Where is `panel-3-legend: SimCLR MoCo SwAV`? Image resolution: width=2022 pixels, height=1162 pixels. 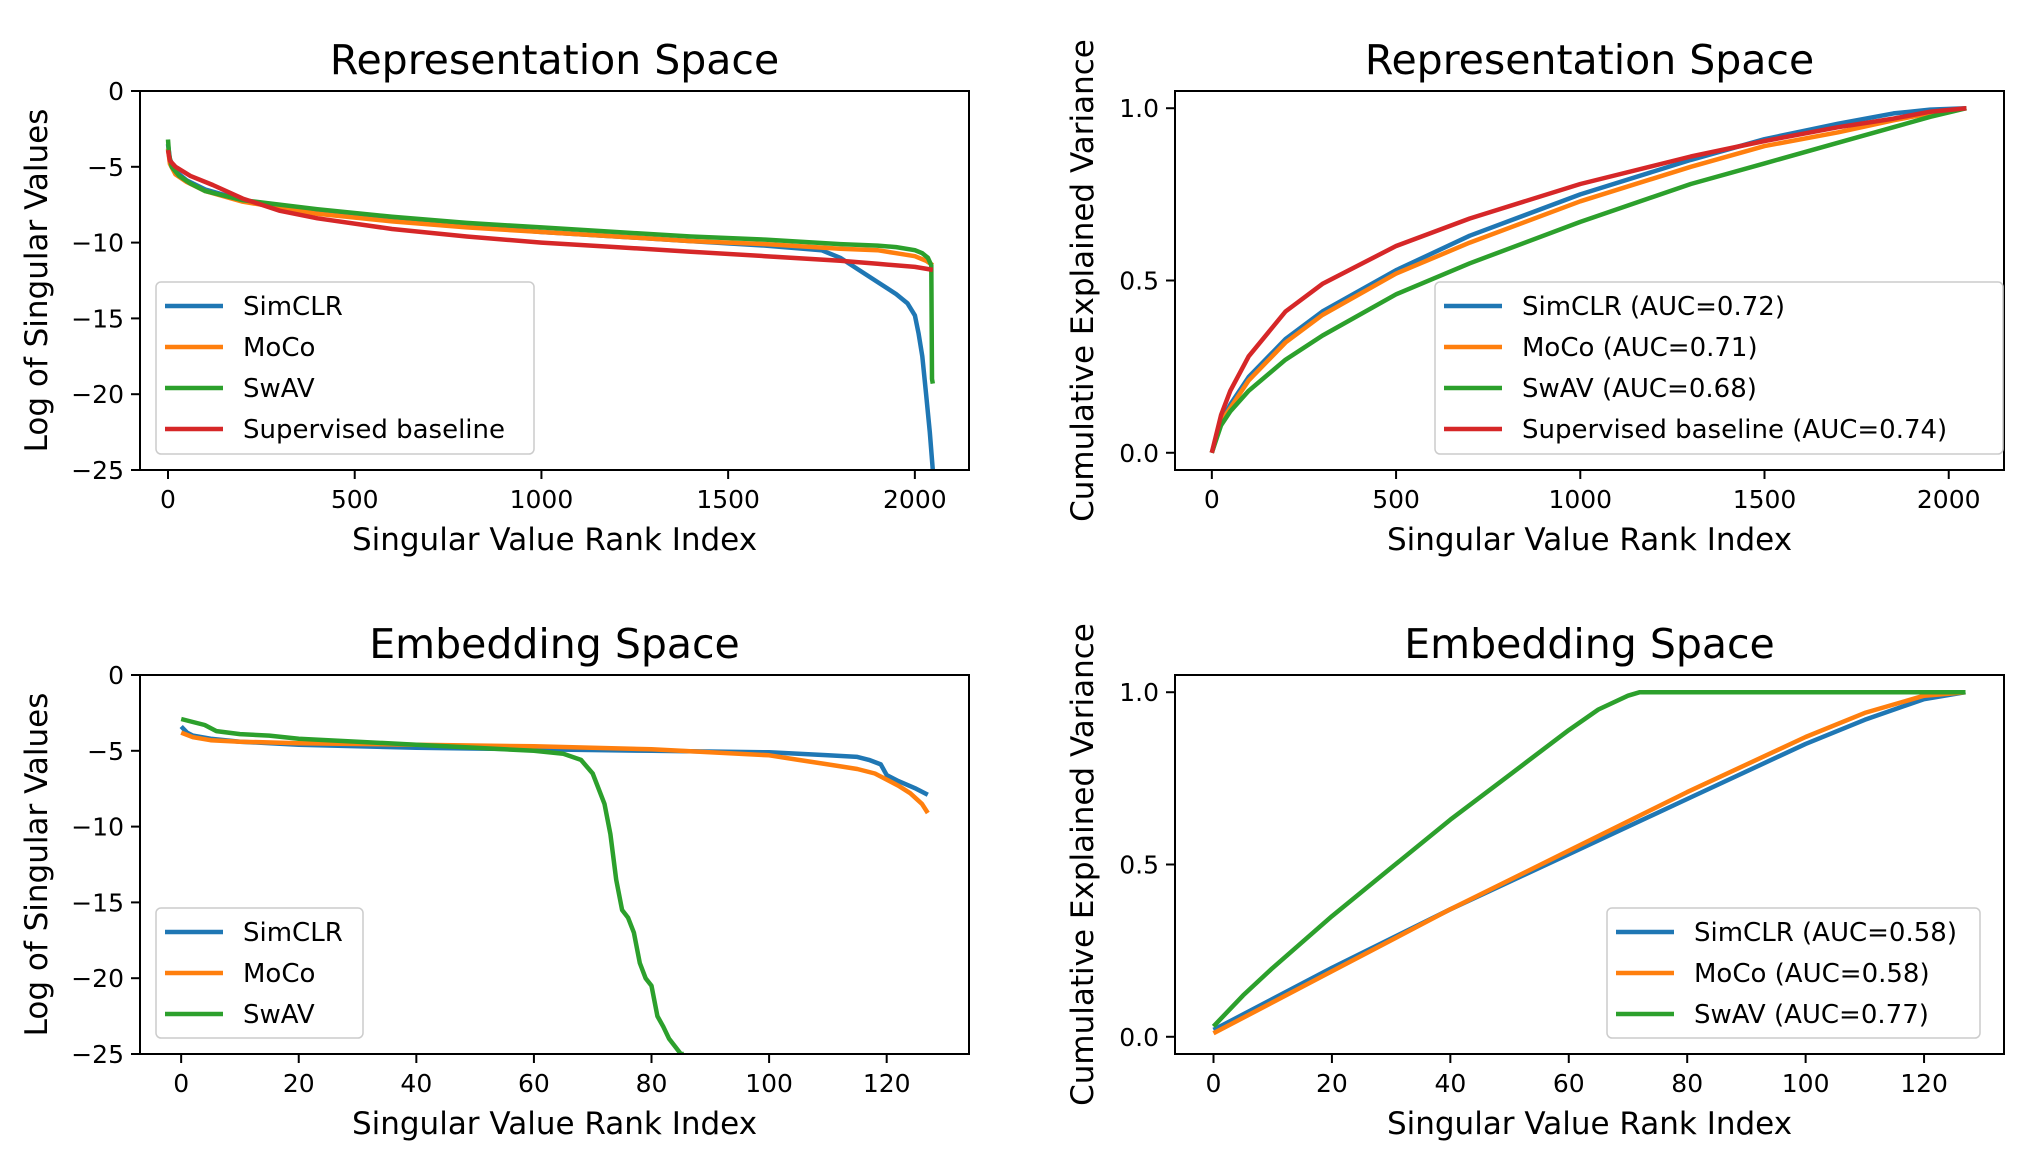 panel-3-legend: SimCLR MoCo SwAV is located at coordinates (259, 973).